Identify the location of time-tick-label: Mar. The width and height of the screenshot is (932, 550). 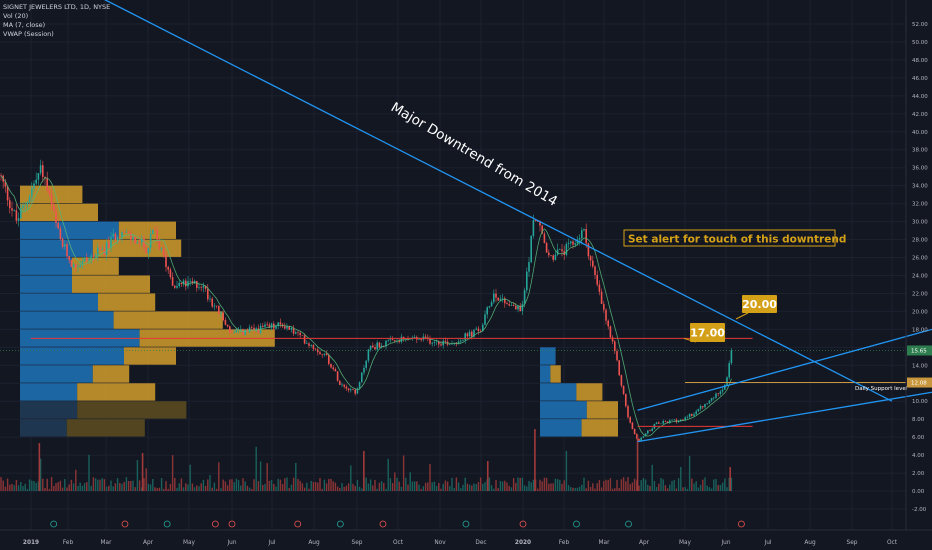
(605, 543).